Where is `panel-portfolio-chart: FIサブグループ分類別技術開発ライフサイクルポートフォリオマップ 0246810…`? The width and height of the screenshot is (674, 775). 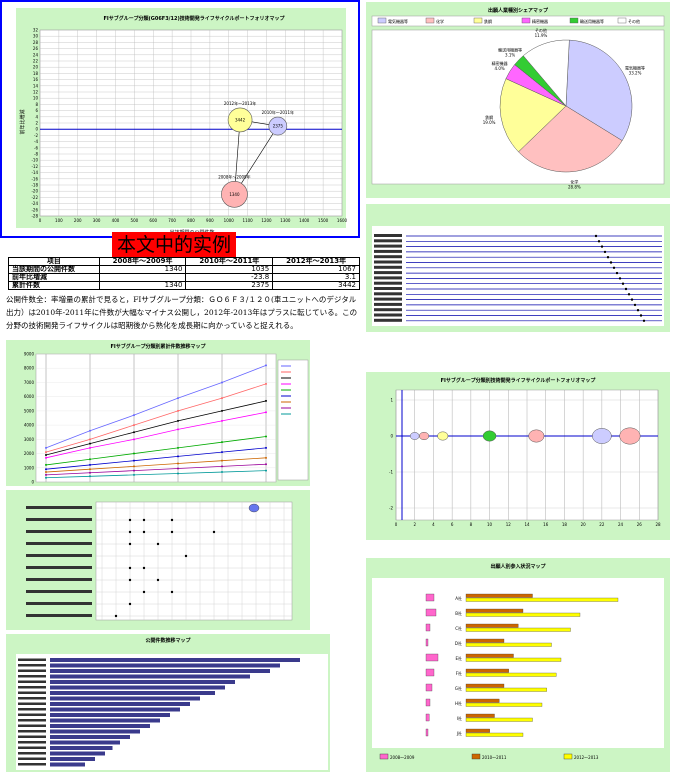
panel-portfolio-chart: FIサブグループ分類別技術開発ライフサイクルポートフォリオマップ 0246810… is located at coordinates (518, 456).